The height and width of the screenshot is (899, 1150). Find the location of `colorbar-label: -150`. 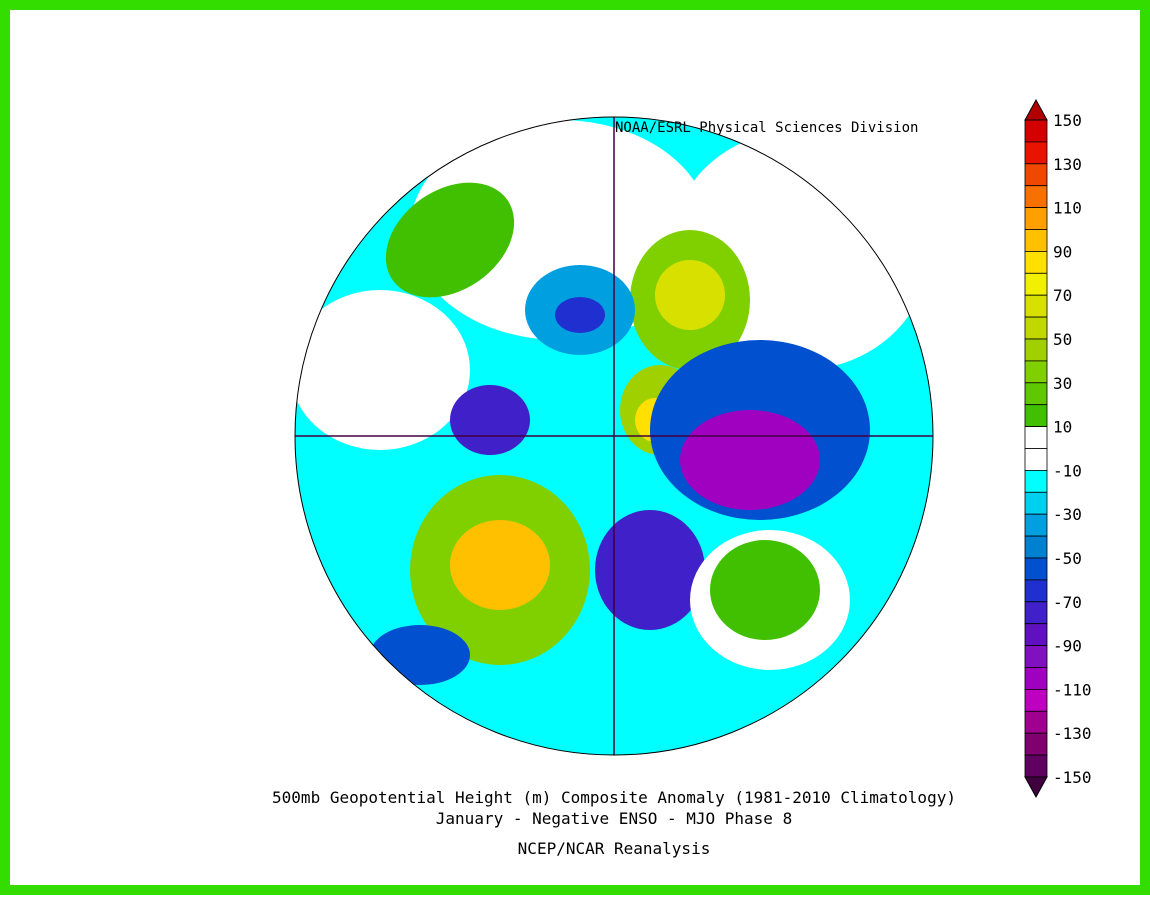

colorbar-label: -150 is located at coordinates (1072, 777).